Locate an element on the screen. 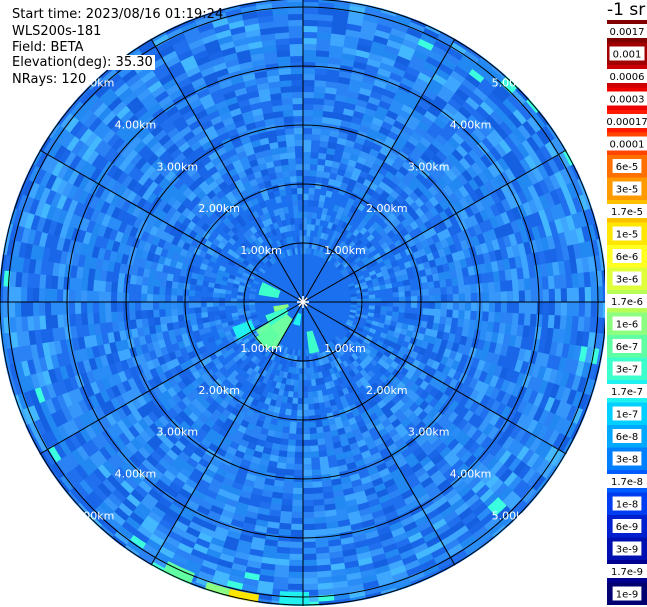 Image resolution: width=647 pixels, height=607 pixels. colorbar-tick-label: 3e-9 is located at coordinates (627, 550).